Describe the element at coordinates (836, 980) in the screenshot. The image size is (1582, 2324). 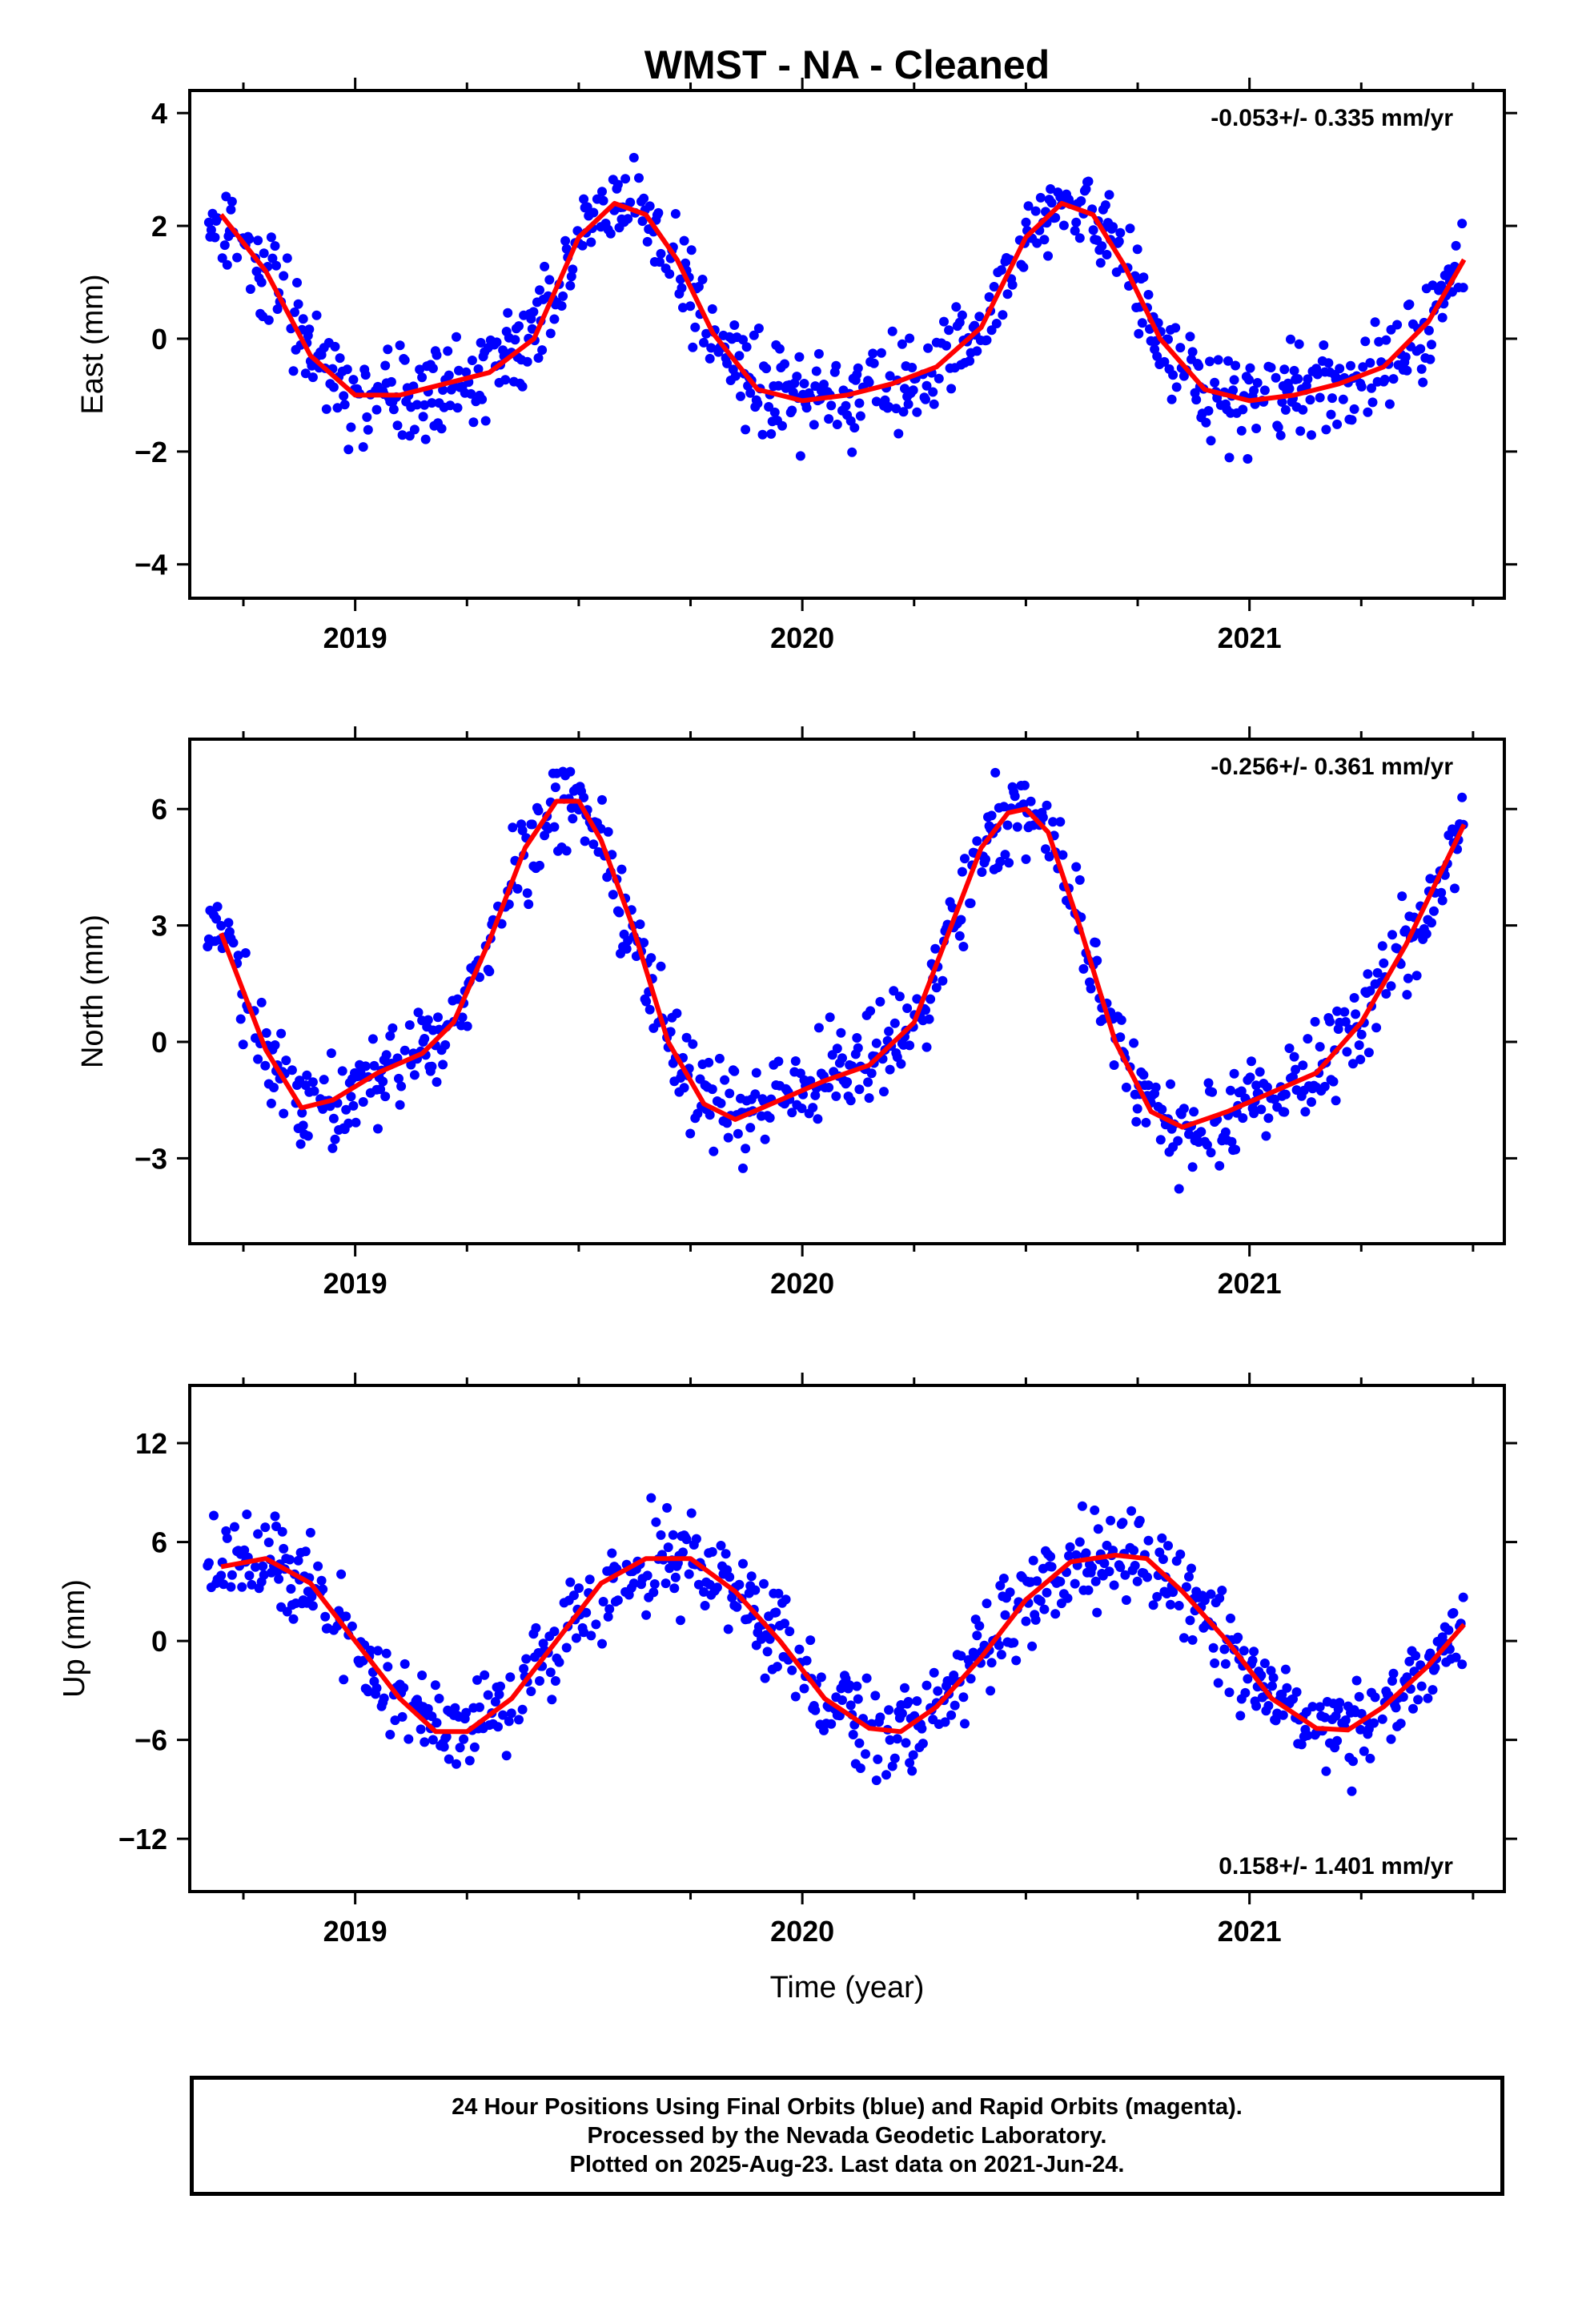
I see `data-points` at that location.